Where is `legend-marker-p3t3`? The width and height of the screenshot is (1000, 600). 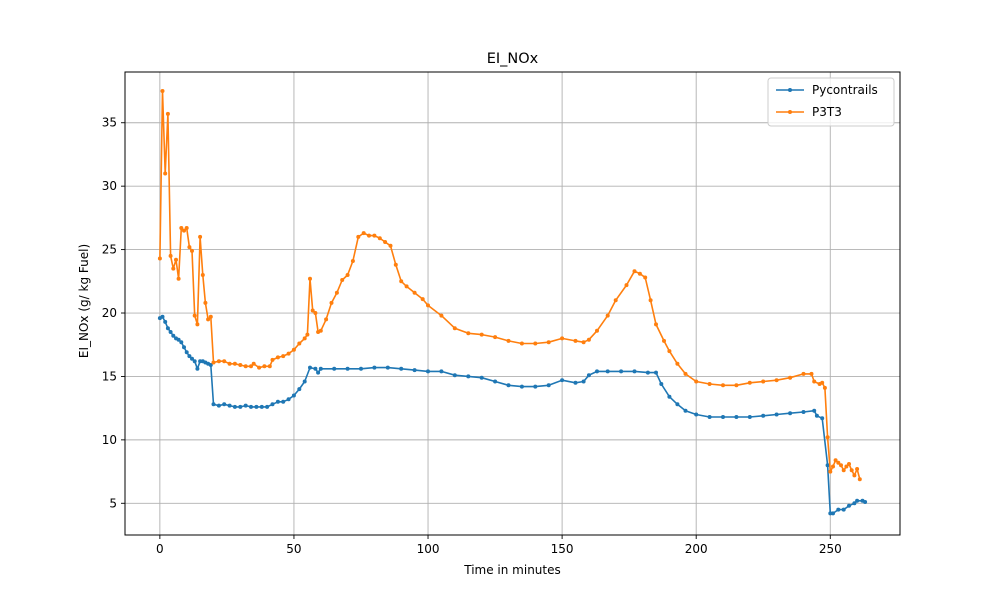
legend-marker-p3t3 is located at coordinates (790, 112).